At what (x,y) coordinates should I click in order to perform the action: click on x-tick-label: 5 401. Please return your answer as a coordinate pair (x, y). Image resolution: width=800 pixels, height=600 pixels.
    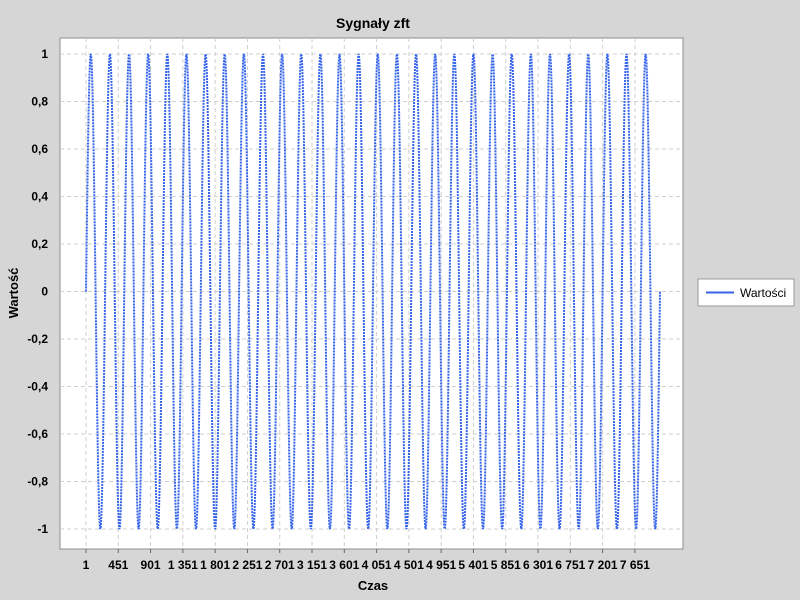
    Looking at the image, I should click on (473, 565).